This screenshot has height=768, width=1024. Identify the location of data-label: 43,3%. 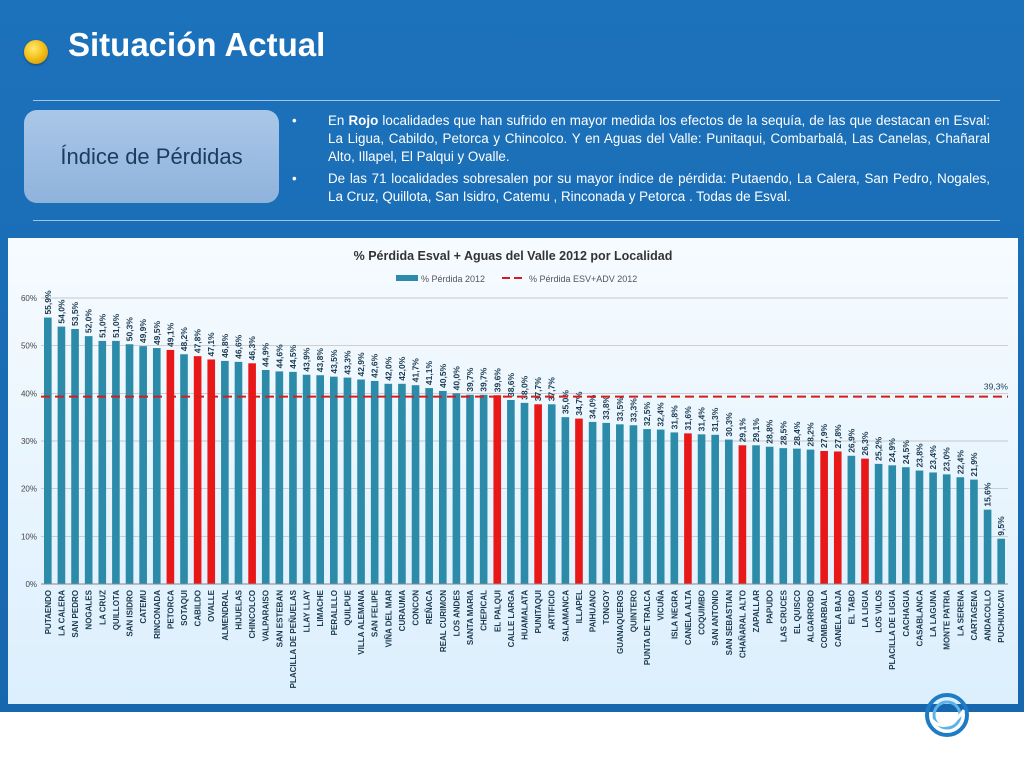
(347, 362).